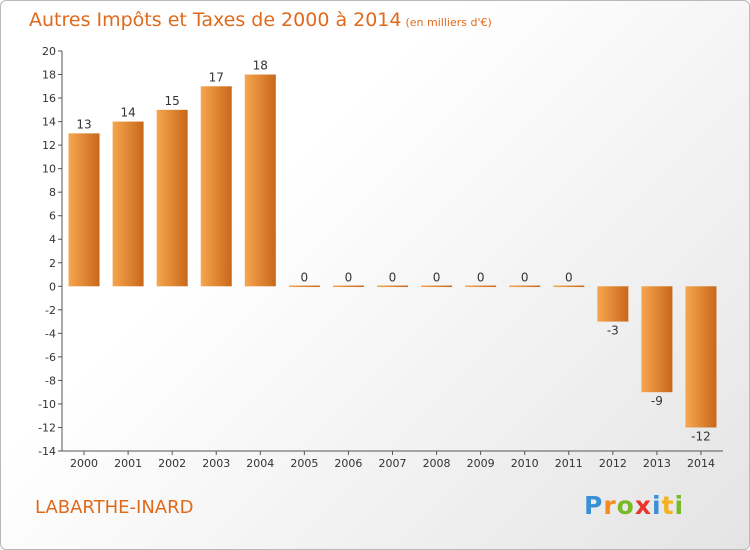 This screenshot has width=750, height=550. What do you see at coordinates (50, 310) in the screenshot?
I see `y-tick-label: -2` at bounding box center [50, 310].